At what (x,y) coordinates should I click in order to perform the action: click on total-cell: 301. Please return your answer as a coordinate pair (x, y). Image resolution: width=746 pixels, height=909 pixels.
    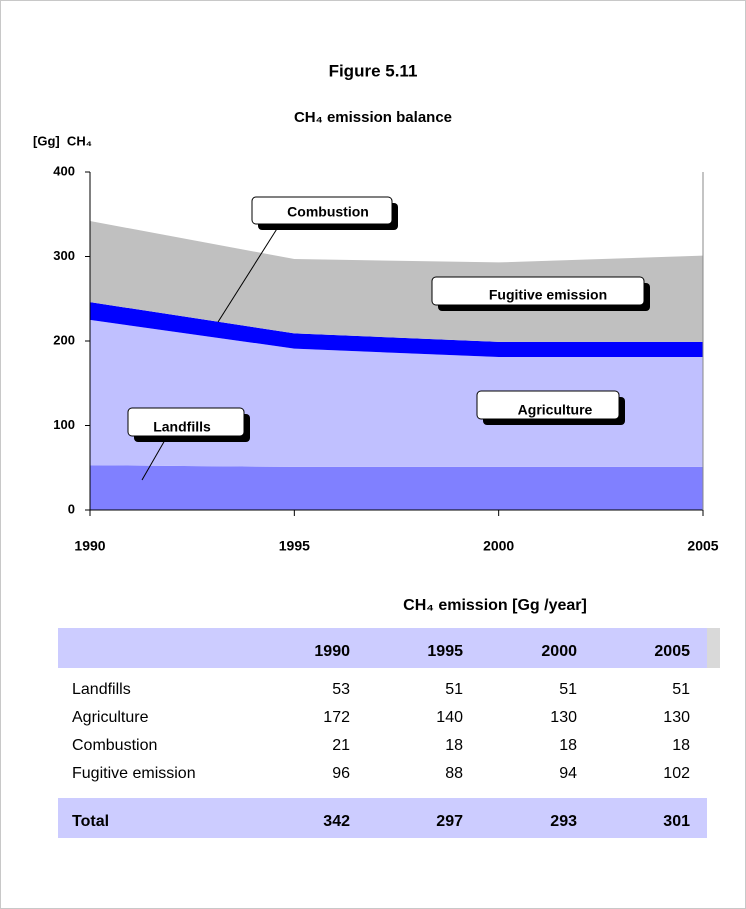
    Looking at the image, I should click on (676, 821).